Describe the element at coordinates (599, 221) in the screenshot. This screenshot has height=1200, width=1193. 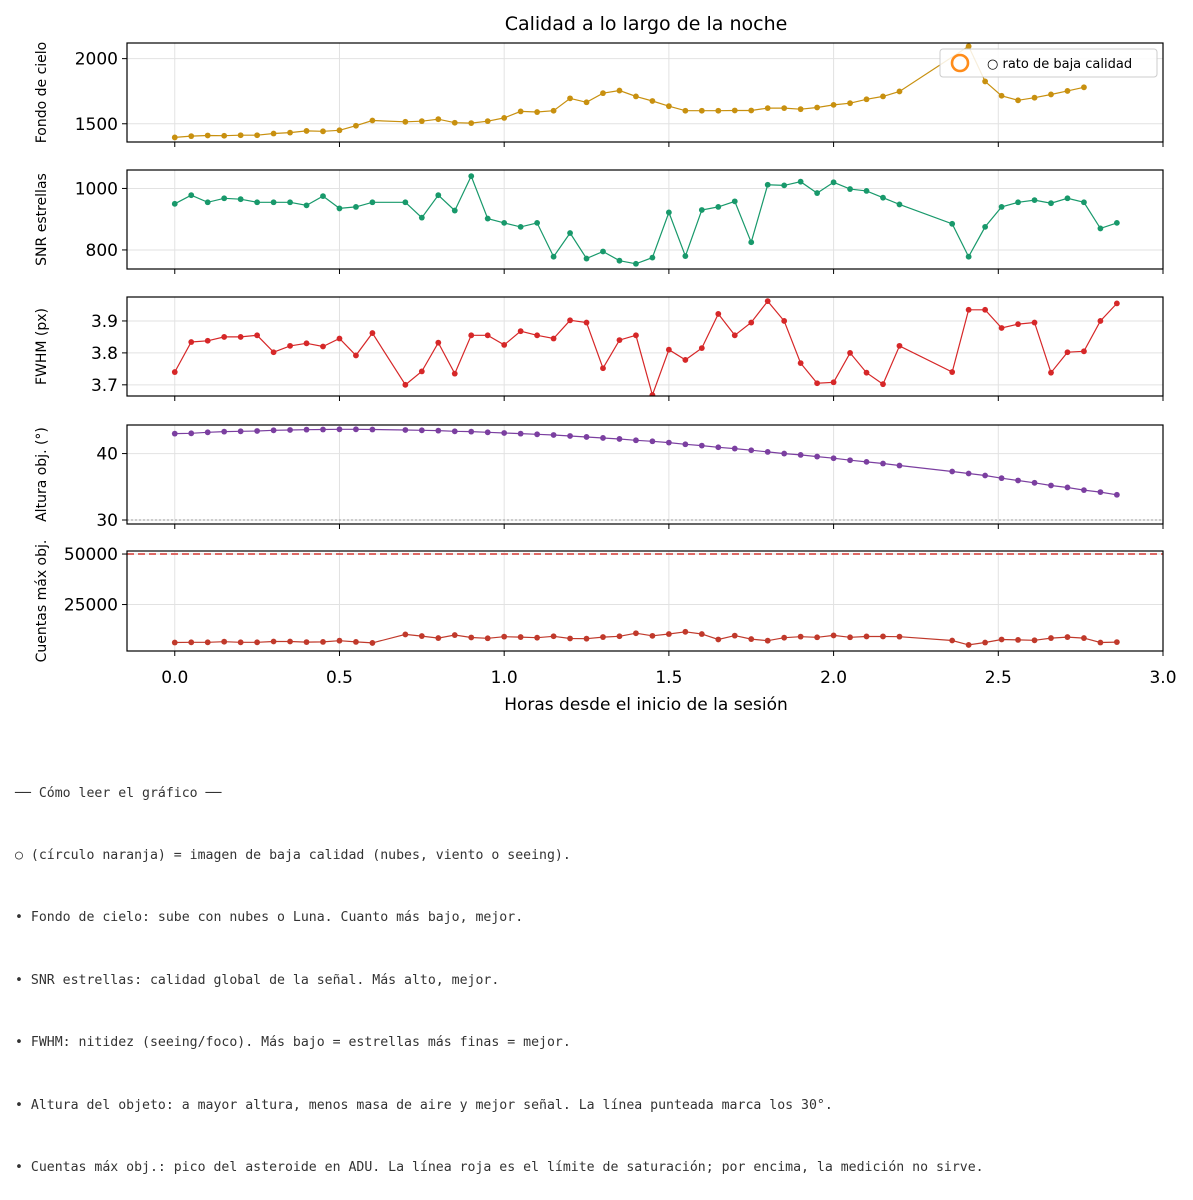
I see `panel-2: 800 1000 SNR estrellas` at that location.